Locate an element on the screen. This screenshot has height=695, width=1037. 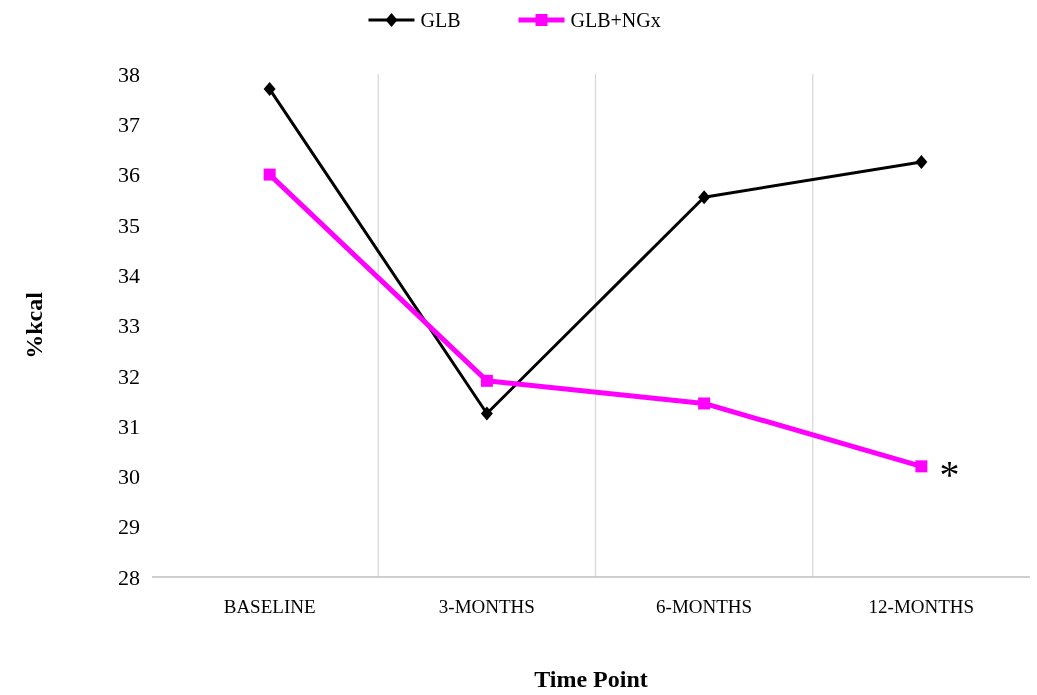
y-tick-label: 31 is located at coordinates (129, 426).